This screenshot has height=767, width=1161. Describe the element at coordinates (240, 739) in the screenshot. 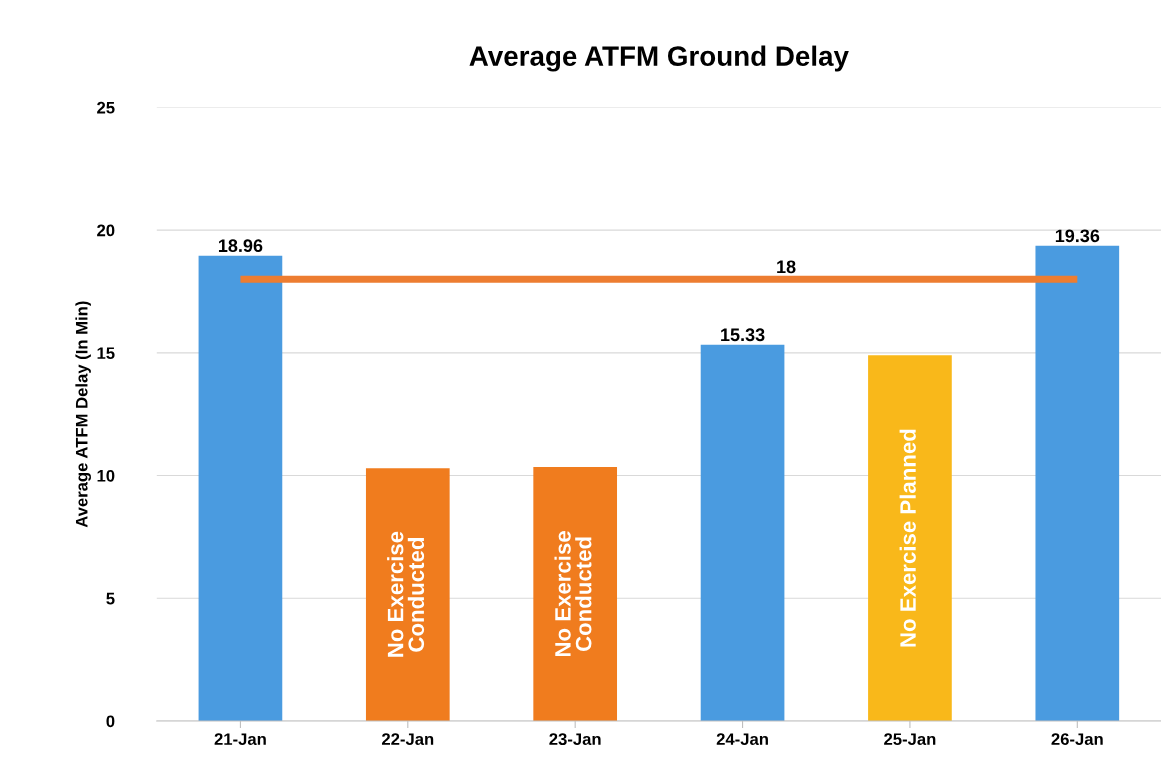

I see `x-tick-label: 21-Jan` at that location.